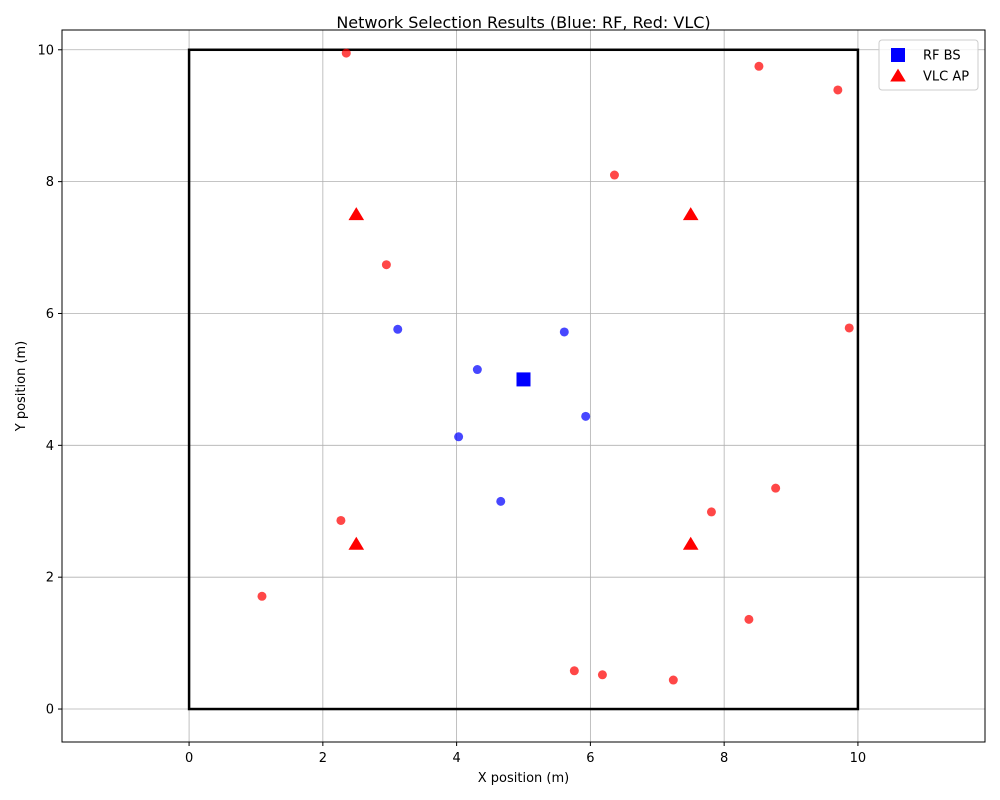 The width and height of the screenshot is (1000, 800). I want to click on legend-triangle-icon, so click(898, 75).